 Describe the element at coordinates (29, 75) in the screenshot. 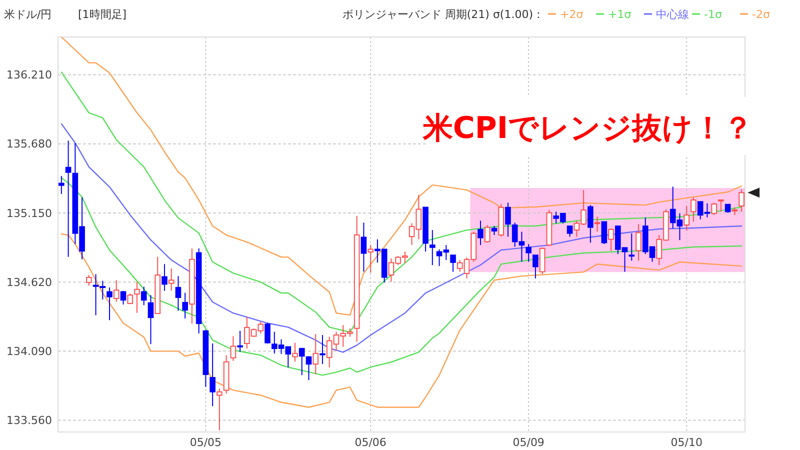

I see `y-tick-label: 136.210` at that location.